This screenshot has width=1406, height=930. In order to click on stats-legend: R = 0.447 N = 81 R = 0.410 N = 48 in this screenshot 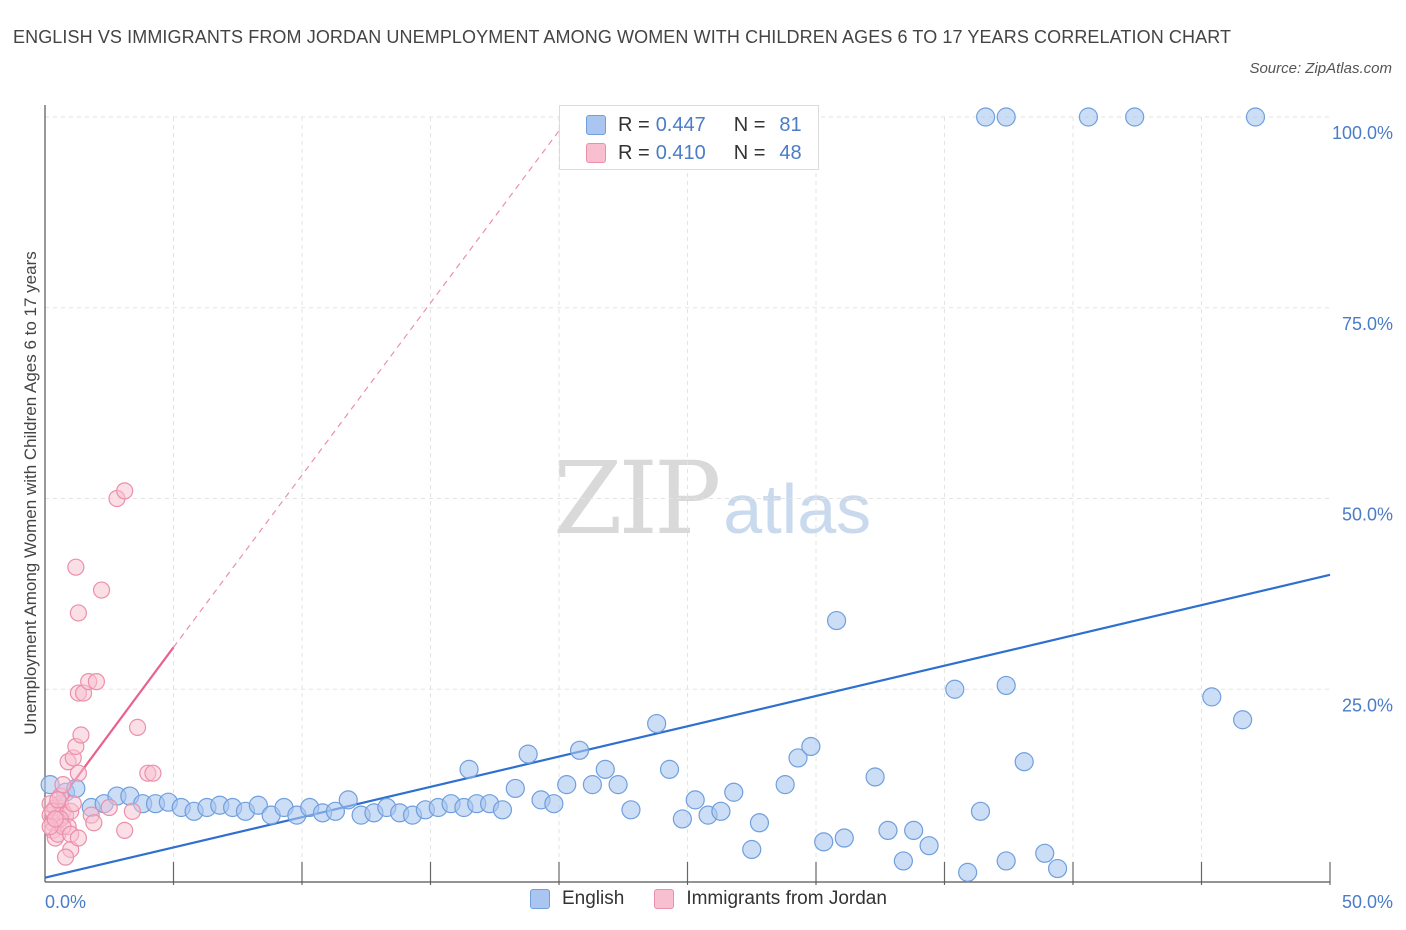, I will do `click(689, 137)`.